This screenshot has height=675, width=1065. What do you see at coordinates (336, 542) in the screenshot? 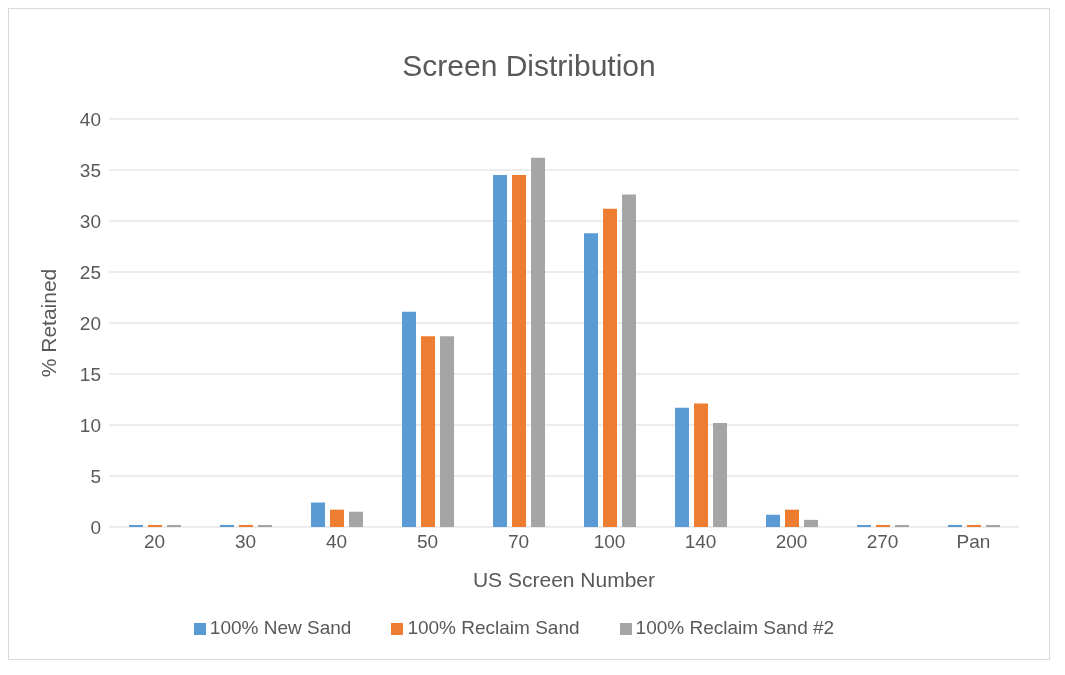
I see `x-tick-label: 40` at bounding box center [336, 542].